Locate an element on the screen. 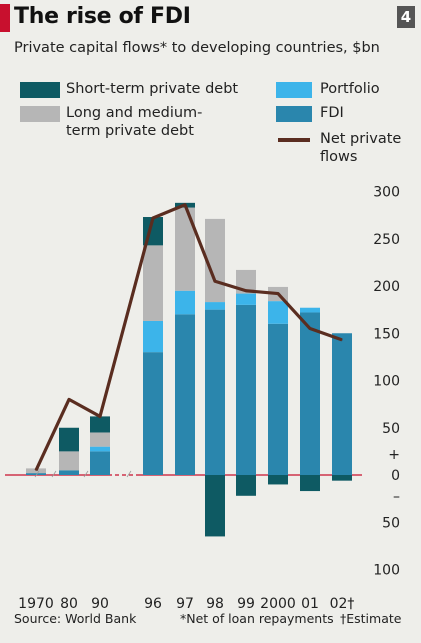  legend-line-net-flows is located at coordinates (294, 140).